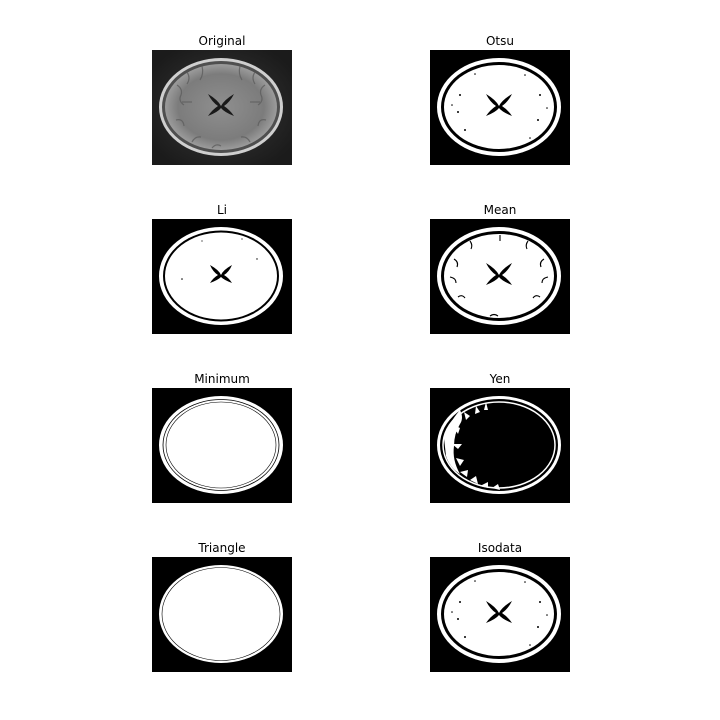 The image size is (720, 720). Describe the element at coordinates (222, 445) in the screenshot. I see `image-minimum` at that location.